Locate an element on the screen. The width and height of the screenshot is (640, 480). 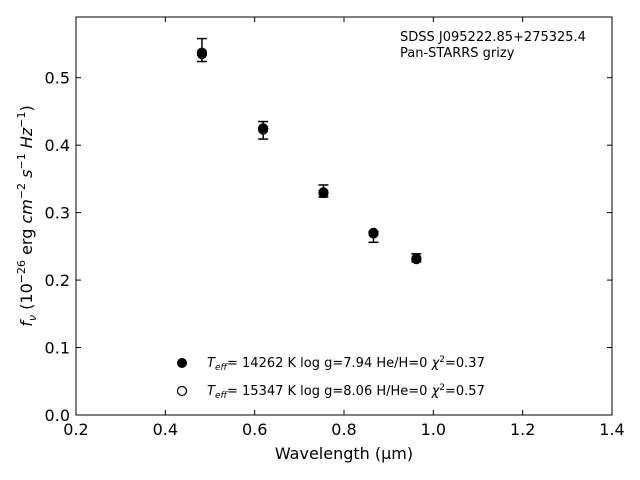
y-tick-label: 0.5 is located at coordinates (57, 78).